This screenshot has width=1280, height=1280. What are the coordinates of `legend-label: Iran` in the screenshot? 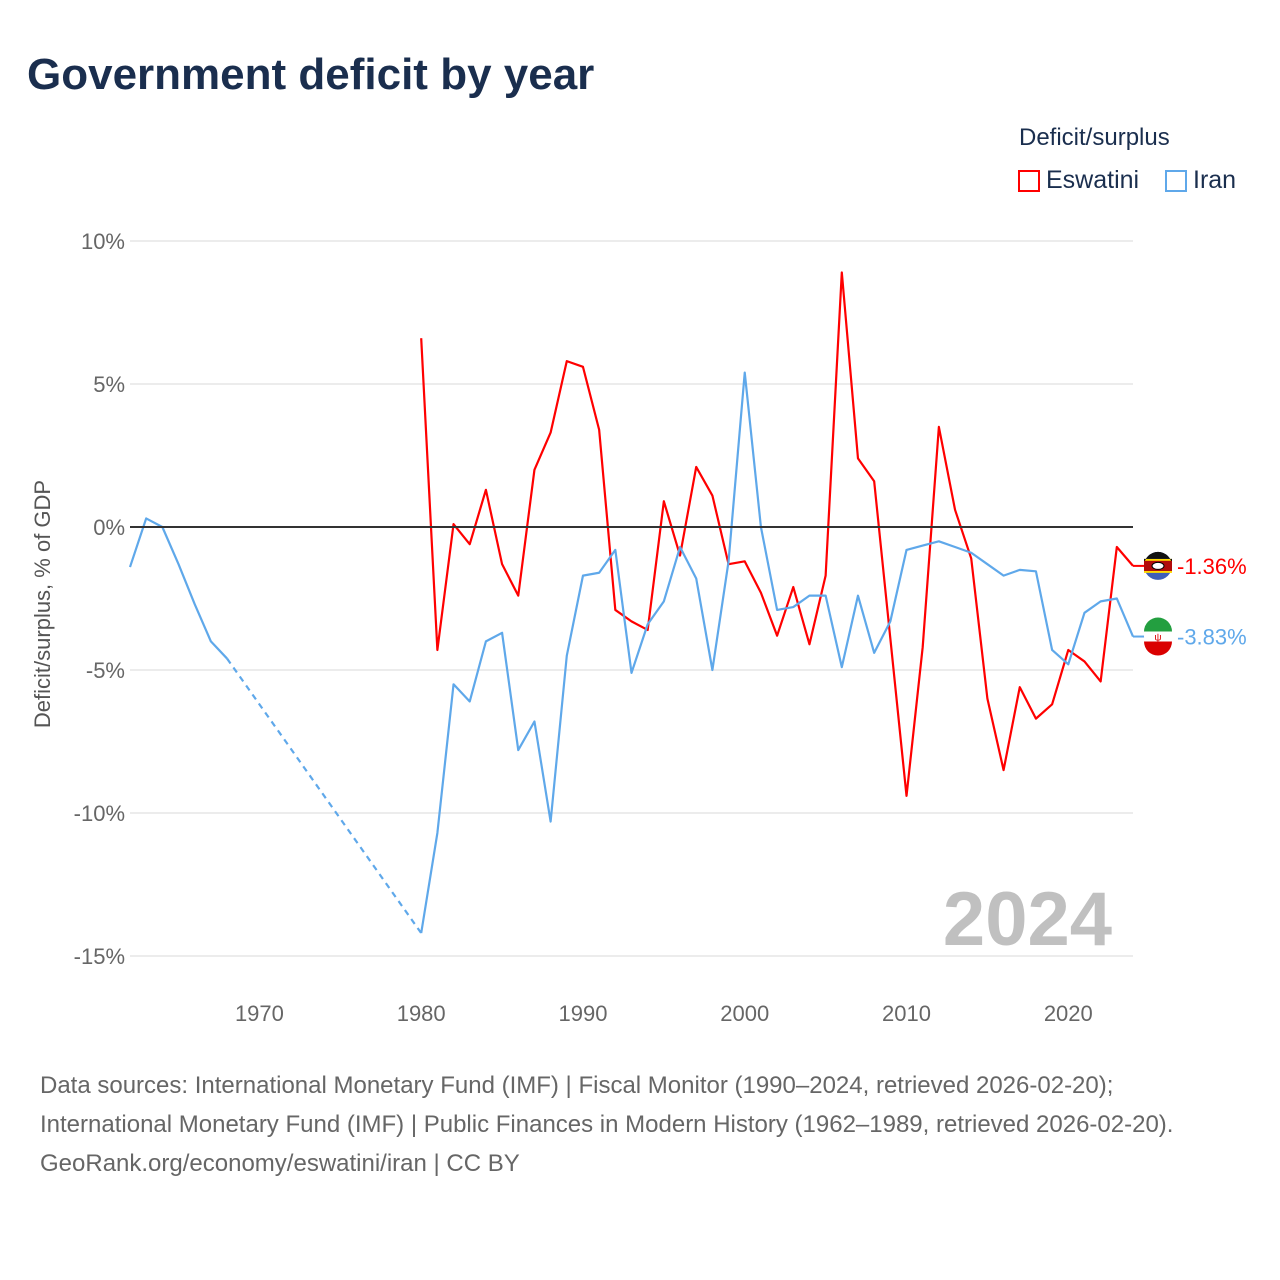 It's located at (1215, 180).